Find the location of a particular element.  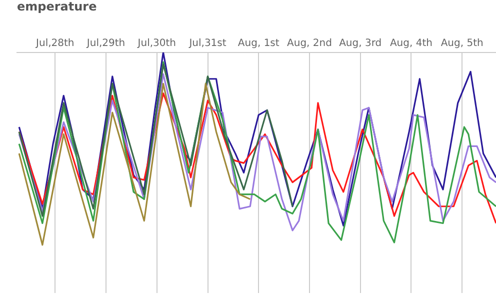

x-tick-label: Aug, 2nd is located at coordinates (309, 43).